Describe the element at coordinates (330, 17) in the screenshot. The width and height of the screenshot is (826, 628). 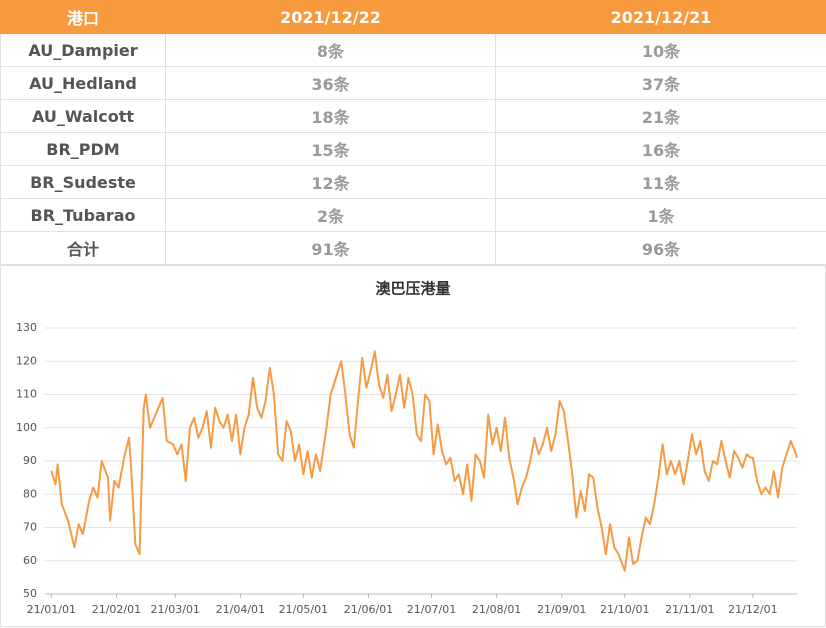
I see `header-cell: 2021/12/22` at that location.